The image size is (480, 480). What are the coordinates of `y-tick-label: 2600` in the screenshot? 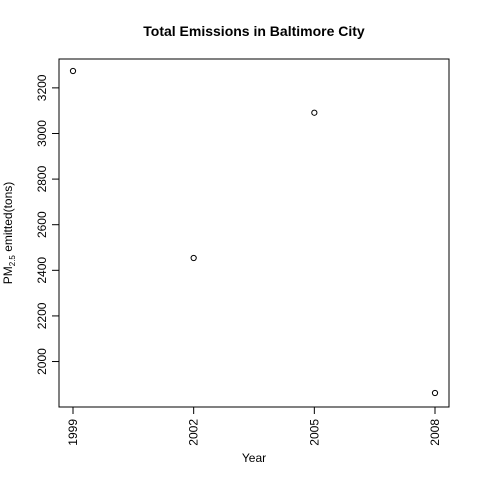 It's located at (42, 224).